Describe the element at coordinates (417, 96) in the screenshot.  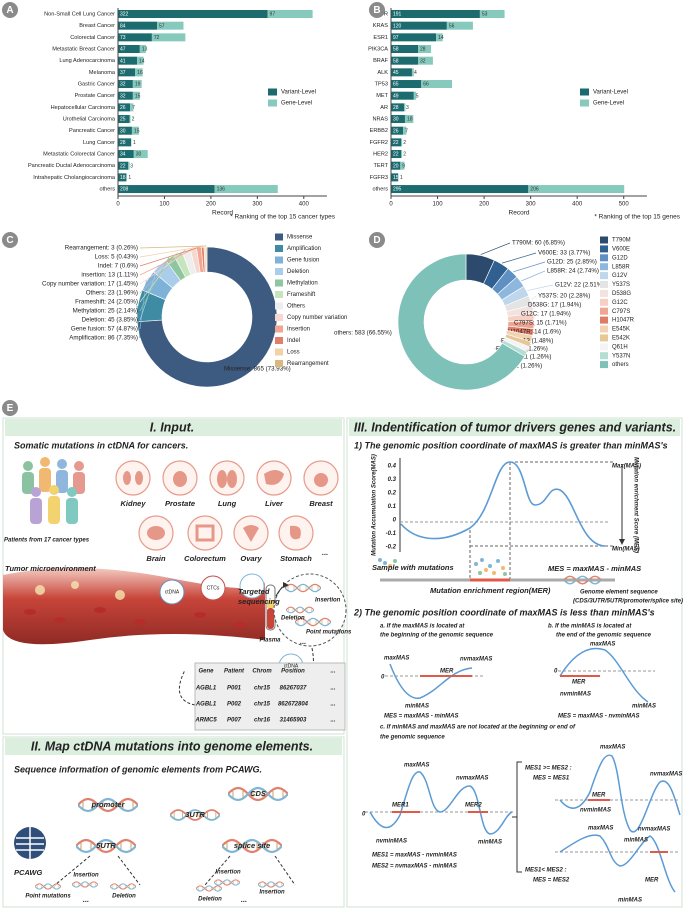
I see `data-label: 5` at that location.